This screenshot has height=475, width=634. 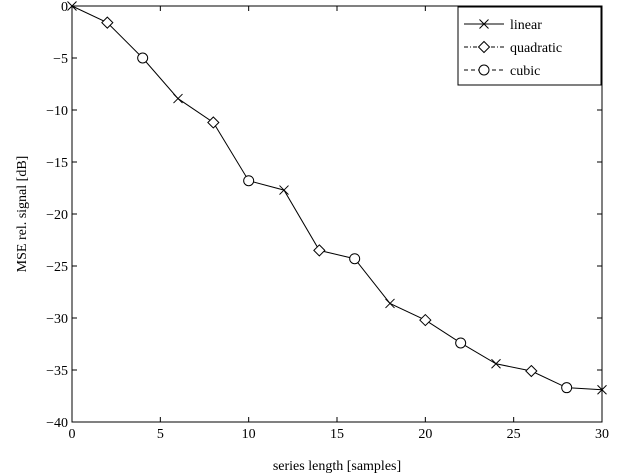 What do you see at coordinates (525, 71) in the screenshot?
I see `legend-label: cubic` at bounding box center [525, 71].